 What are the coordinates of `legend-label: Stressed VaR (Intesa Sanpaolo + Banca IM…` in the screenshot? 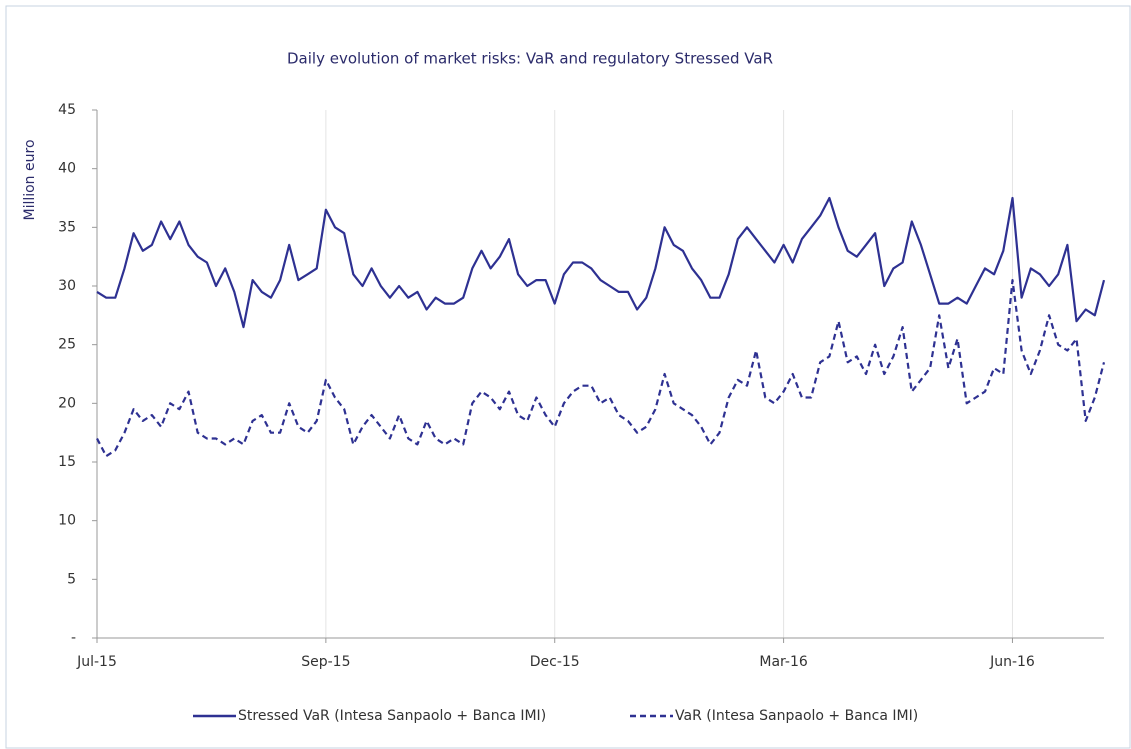 It's located at (392, 716).